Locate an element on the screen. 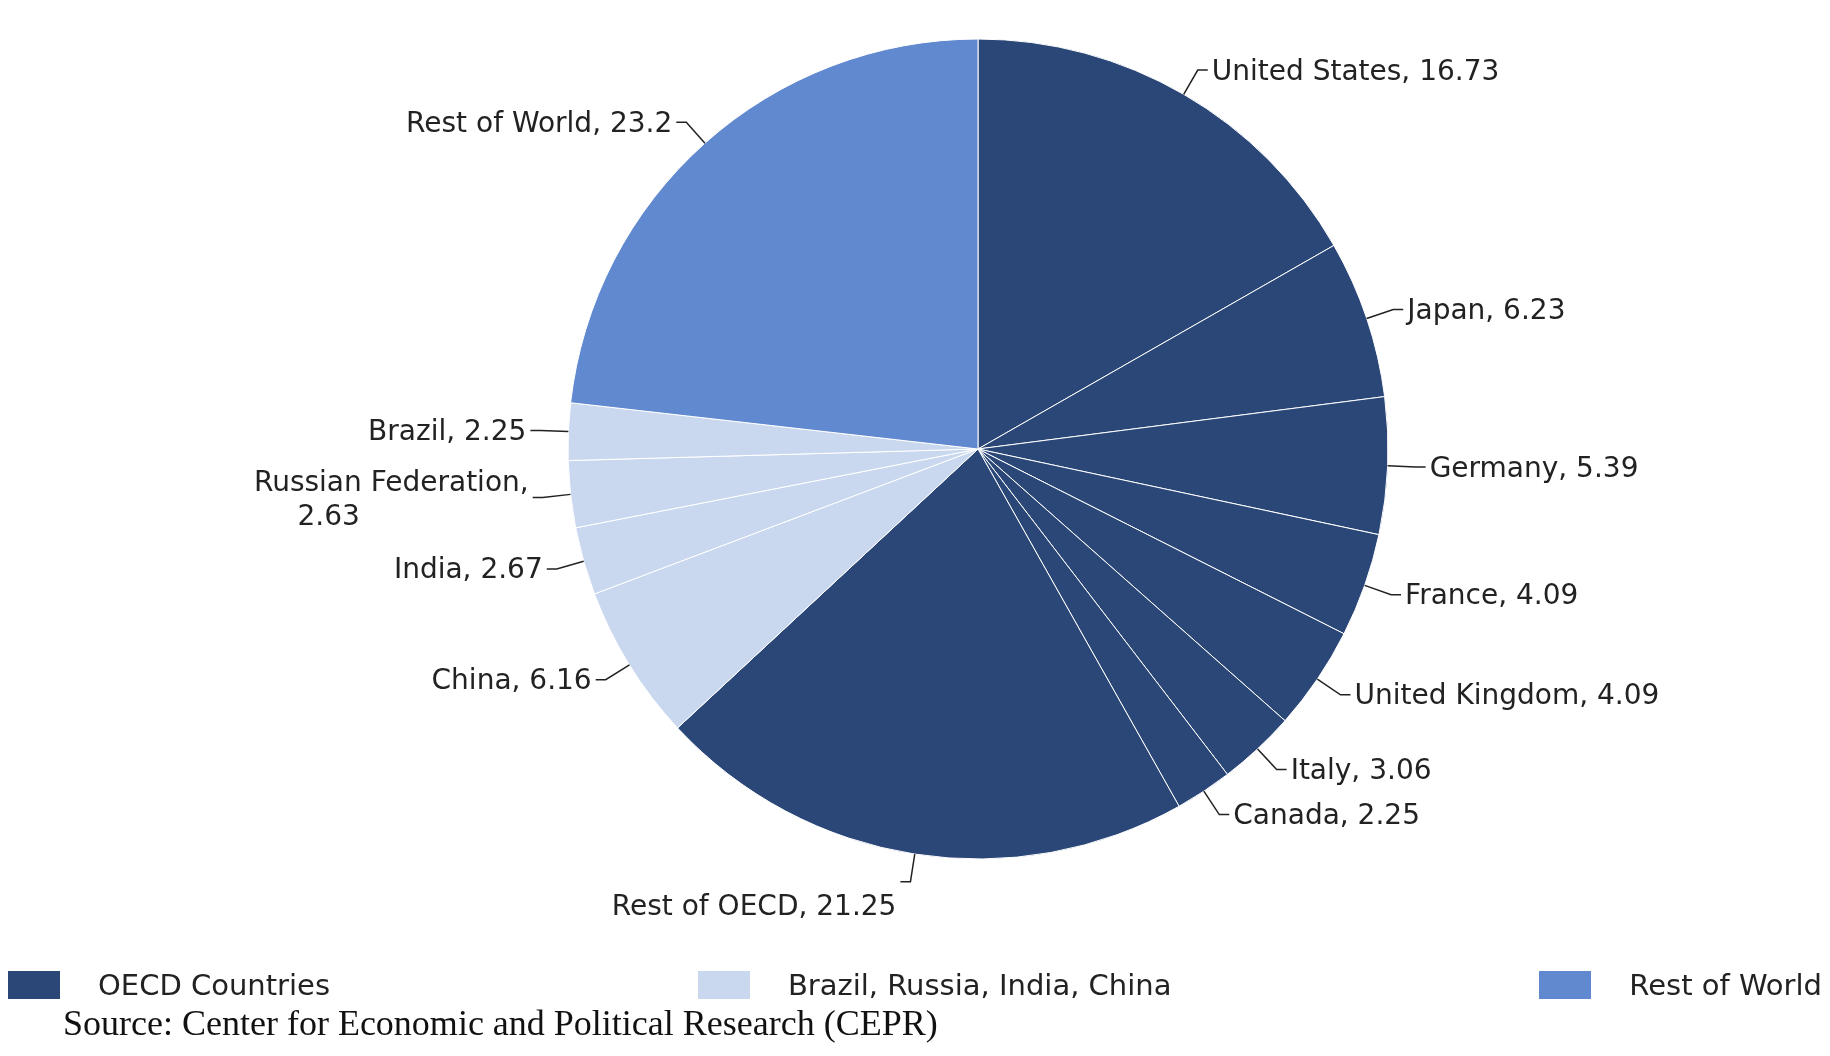 This screenshot has width=1830, height=1056. slice-label: Rest of OECD, 21.25 is located at coordinates (754, 906).